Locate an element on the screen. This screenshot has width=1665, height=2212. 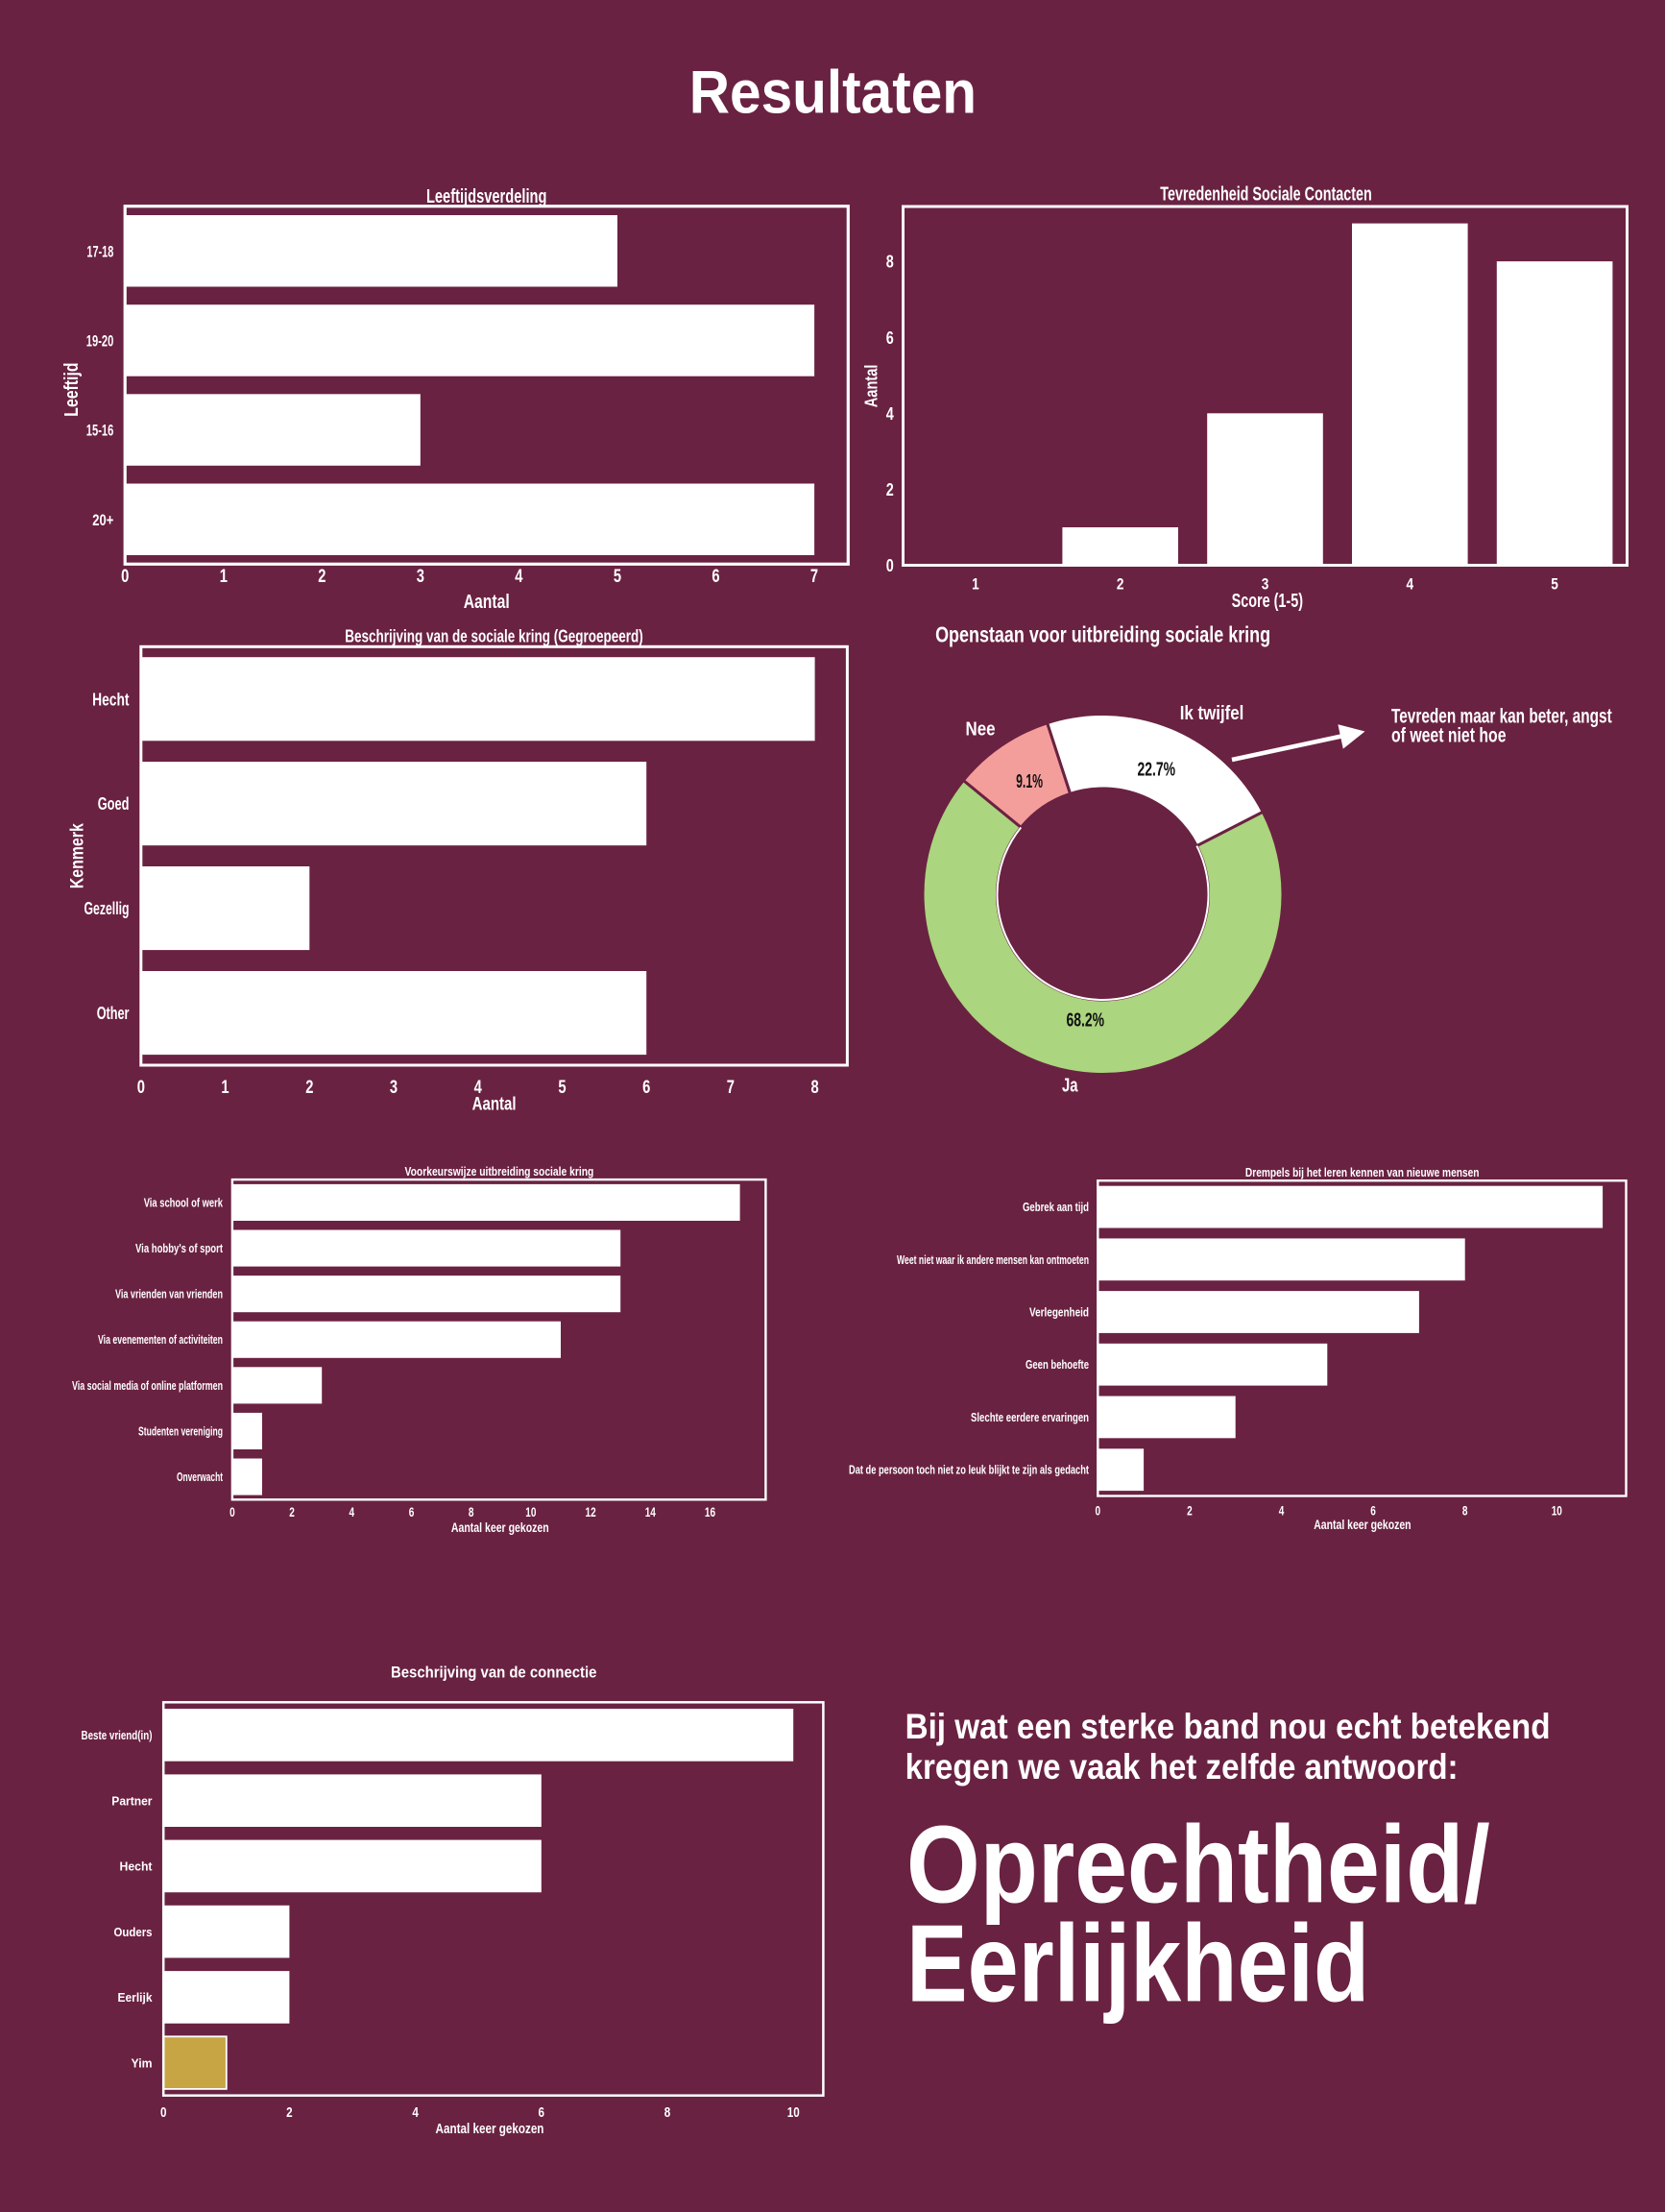
svg-text: 68.2% is located at coordinates (1086, 1020).